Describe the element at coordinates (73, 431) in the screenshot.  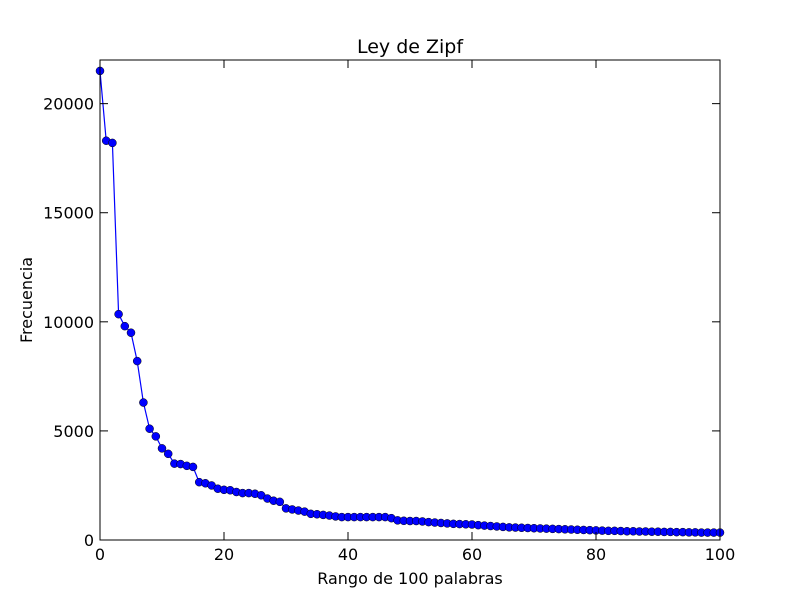
I see `y-tick-label: 5000` at that location.